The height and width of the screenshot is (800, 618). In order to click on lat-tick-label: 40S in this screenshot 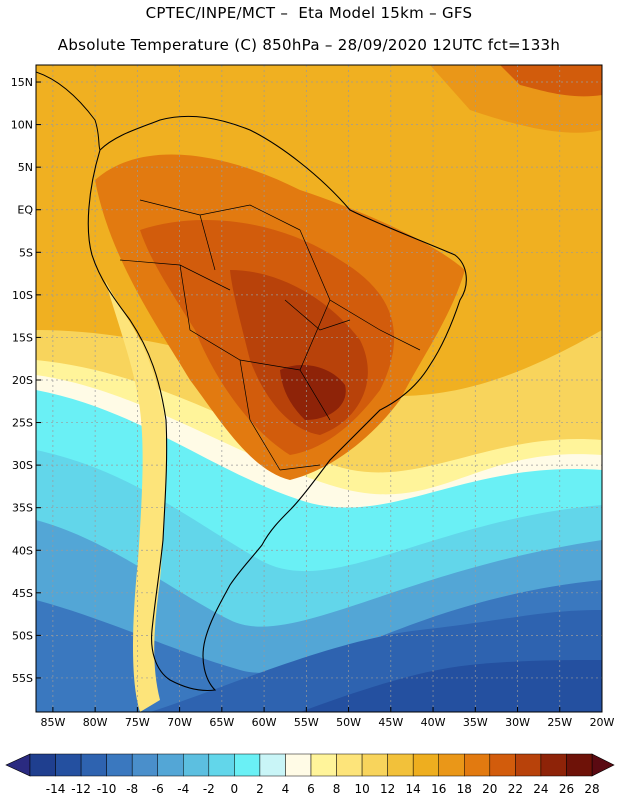, I will do `click(22, 550)`.